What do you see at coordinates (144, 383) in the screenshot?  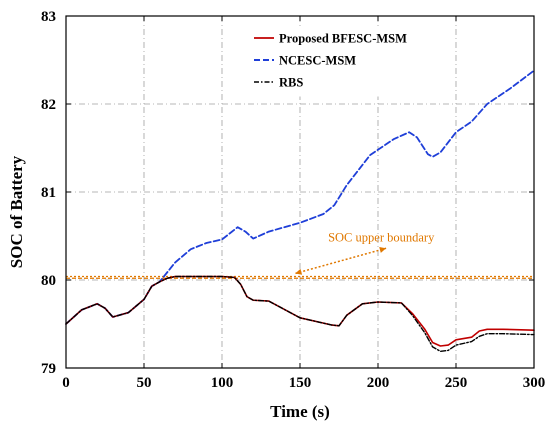 I see `x-tick-label: 50` at bounding box center [144, 383].